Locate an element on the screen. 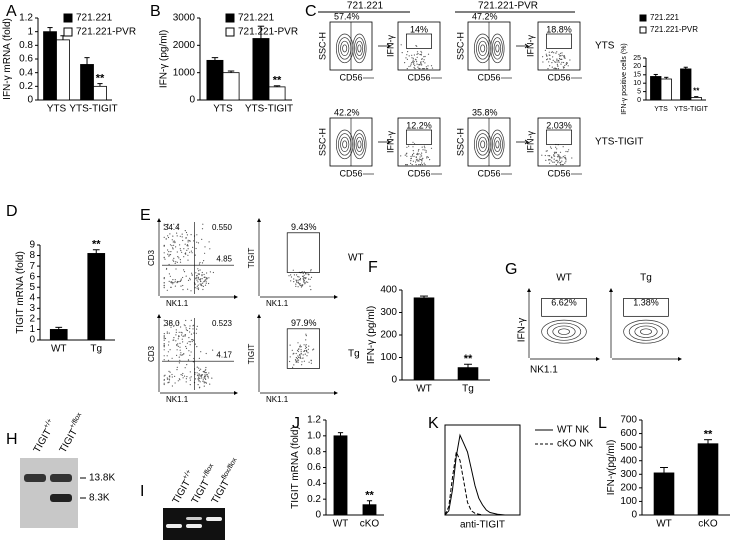 This screenshot has width=745, height=550. xlabel: NK1.1 is located at coordinates (277, 399).